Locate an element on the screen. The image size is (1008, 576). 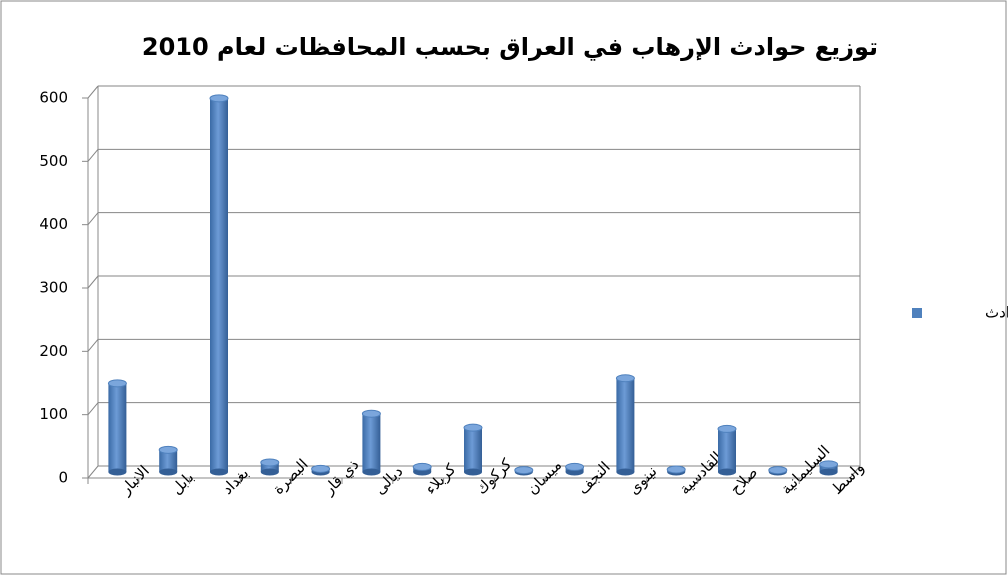
legend-swatch is located at coordinates (917, 313).